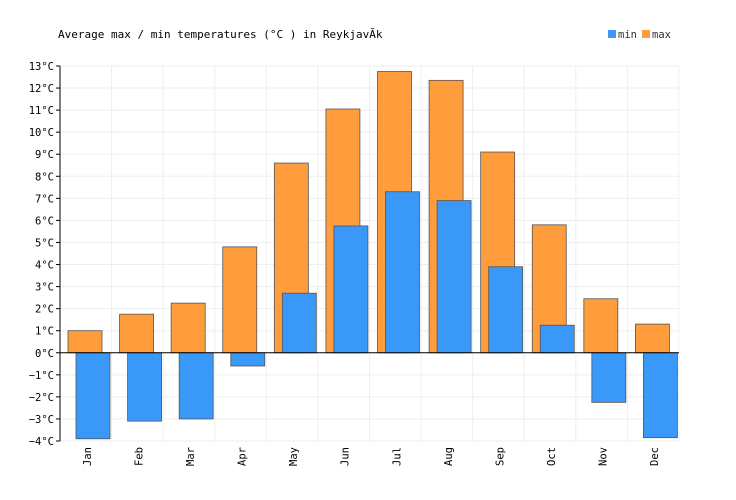 The height and width of the screenshot is (500, 736). I want to click on bar-min-nov, so click(609, 377).